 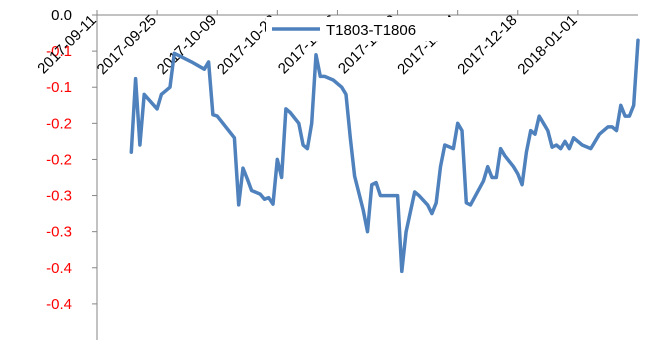 I want to click on legend: T1803-T1806, so click(x=371, y=29).